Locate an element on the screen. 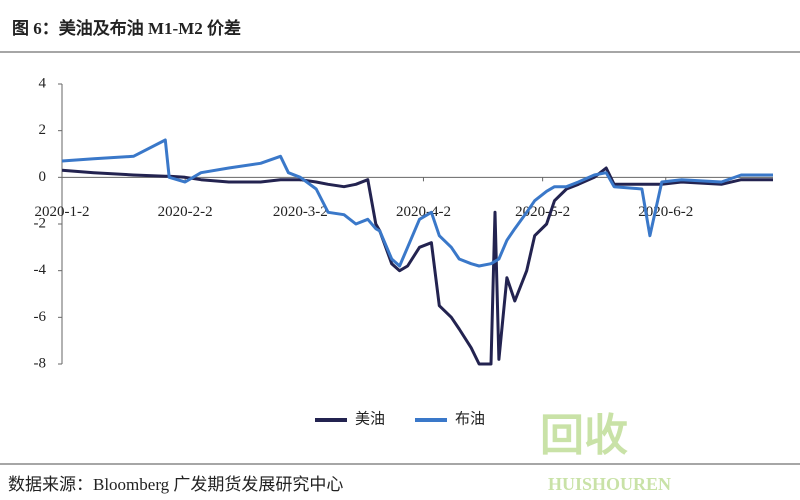  x-tick-label: 2020-2-2 is located at coordinates (185, 212).